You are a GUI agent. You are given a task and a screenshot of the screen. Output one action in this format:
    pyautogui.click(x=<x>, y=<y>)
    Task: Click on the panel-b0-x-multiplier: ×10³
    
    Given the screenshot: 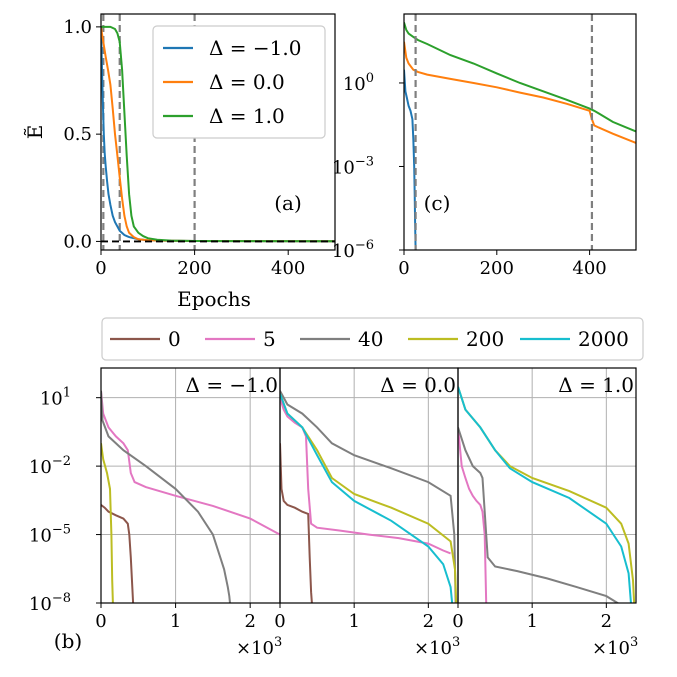 What is the action you would take?
    pyautogui.click(x=259, y=647)
    